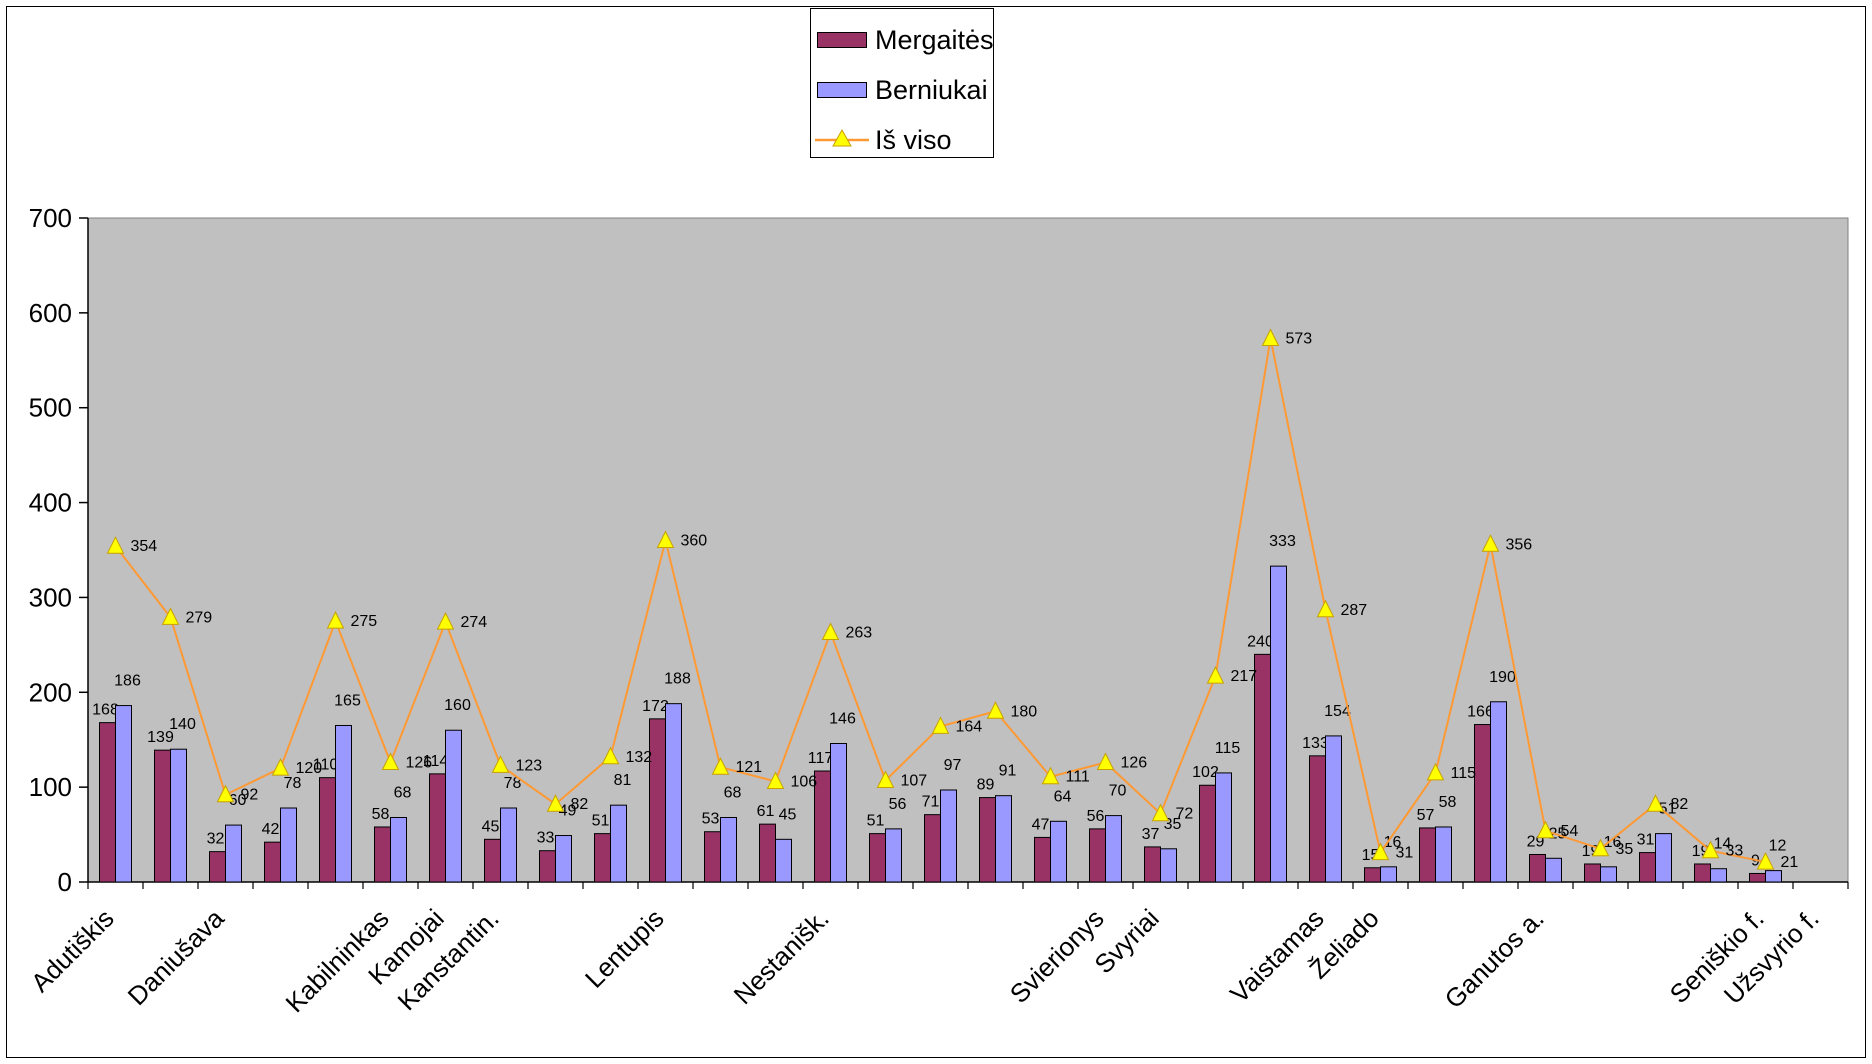 The width and height of the screenshot is (1872, 1064). I want to click on data-label-berniukai: 56, so click(898, 804).